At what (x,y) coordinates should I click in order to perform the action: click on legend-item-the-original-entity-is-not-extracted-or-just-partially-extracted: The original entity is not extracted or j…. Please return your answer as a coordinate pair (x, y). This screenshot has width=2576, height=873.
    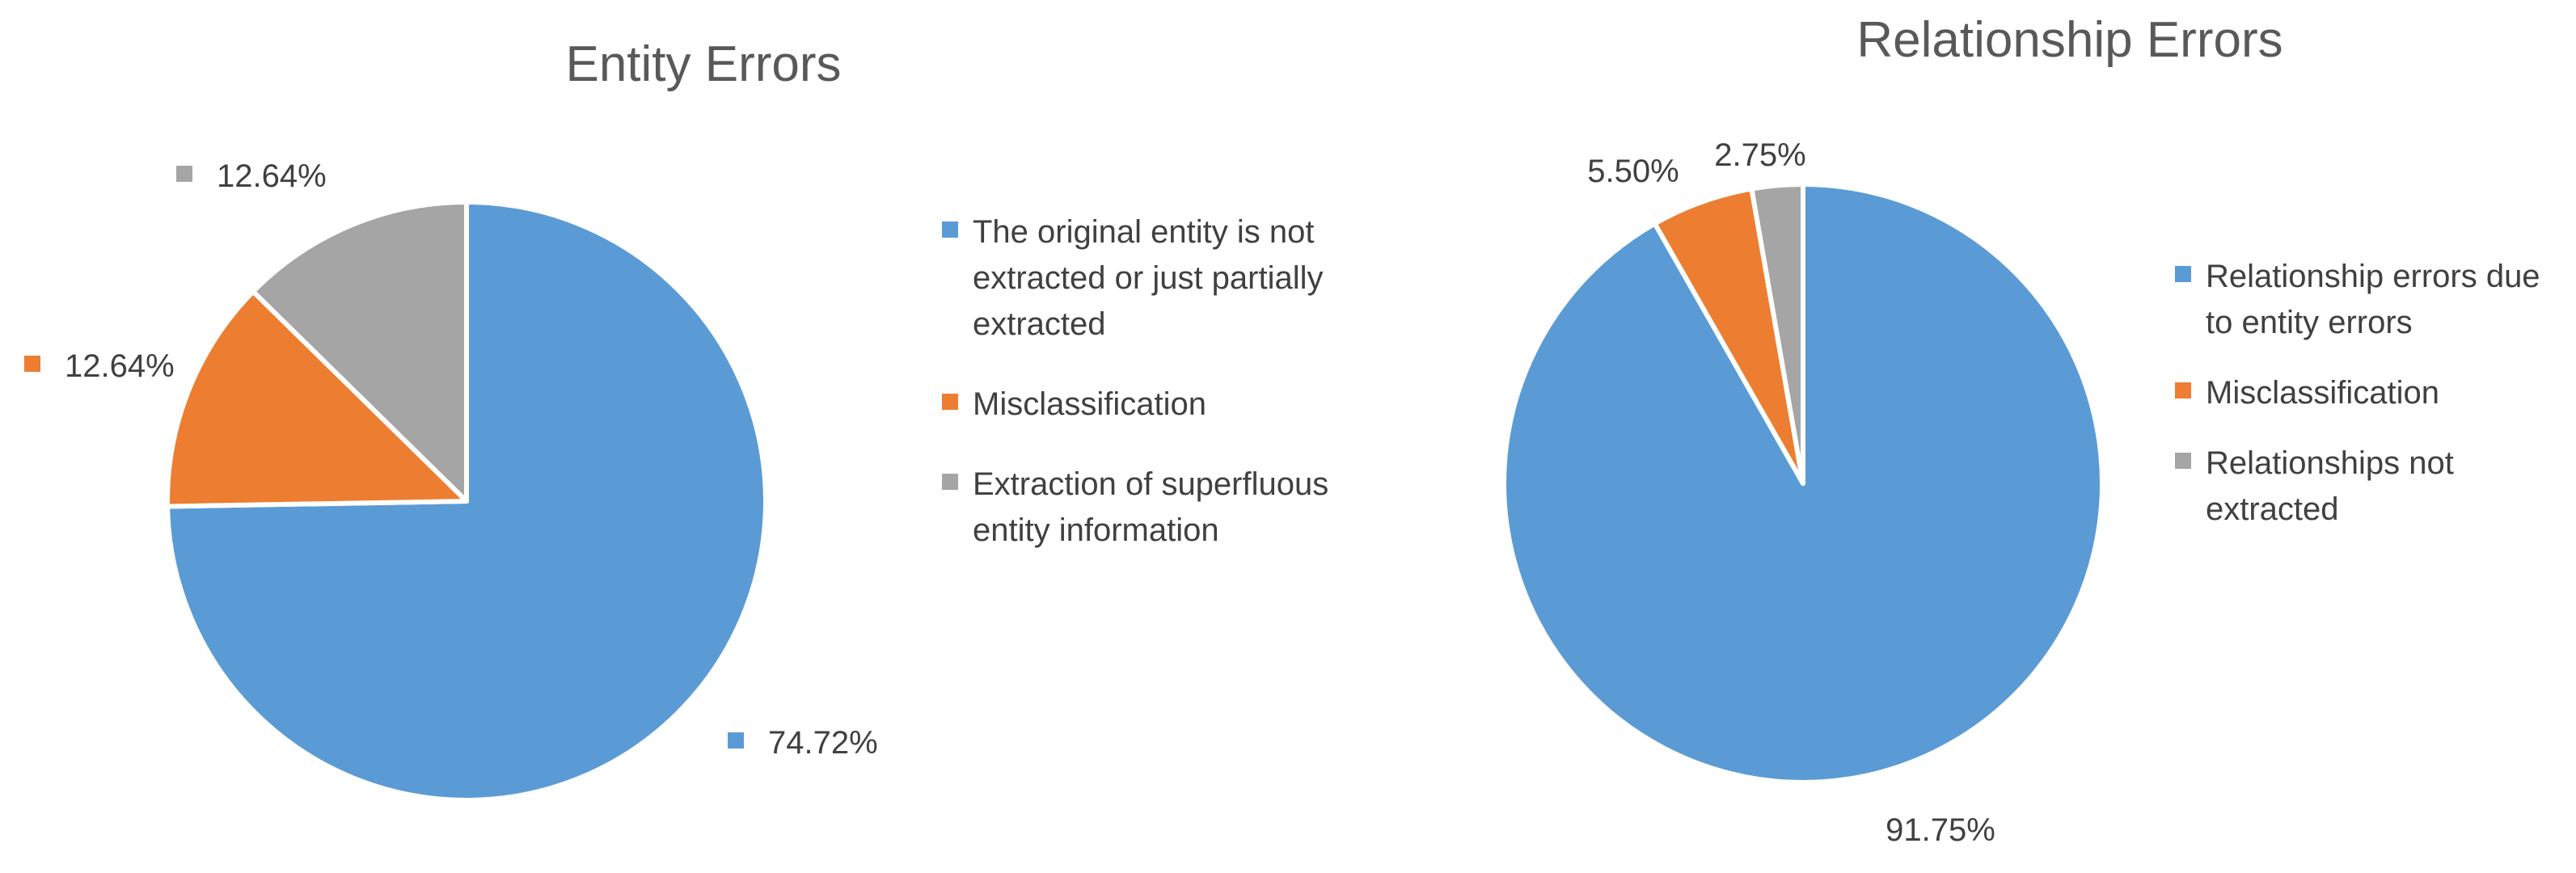
    Looking at the image, I should click on (1133, 278).